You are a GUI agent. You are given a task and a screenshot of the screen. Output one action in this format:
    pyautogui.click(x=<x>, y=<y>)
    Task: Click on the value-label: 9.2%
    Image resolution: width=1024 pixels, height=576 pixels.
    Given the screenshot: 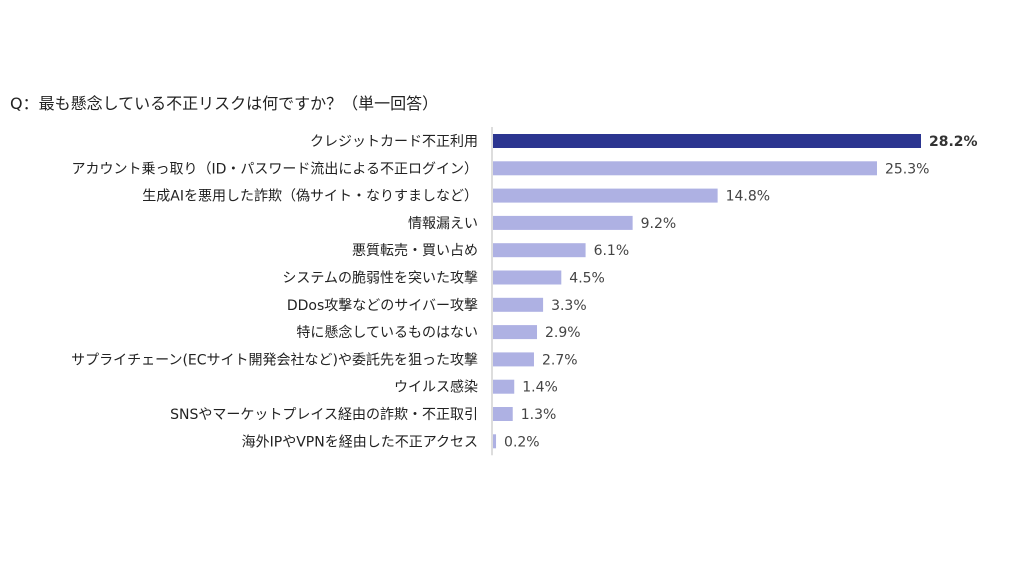 What is the action you would take?
    pyautogui.click(x=659, y=224)
    